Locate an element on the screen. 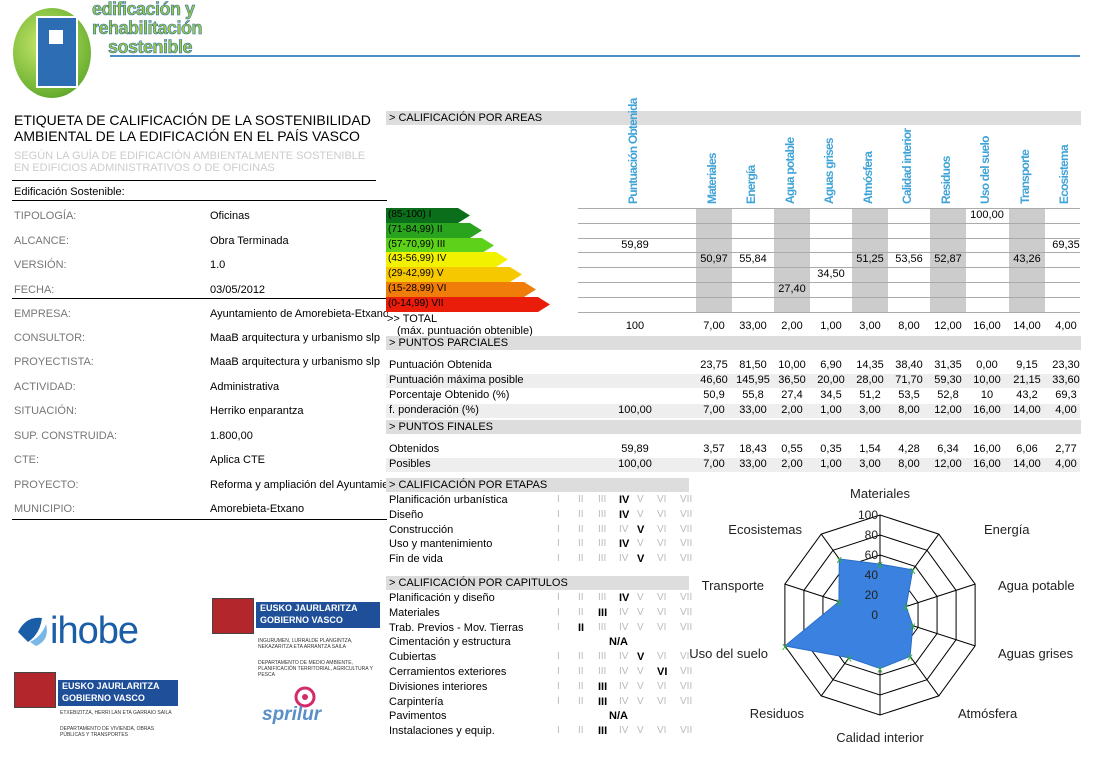  parciales-value: 43,2 is located at coordinates (1027, 395).